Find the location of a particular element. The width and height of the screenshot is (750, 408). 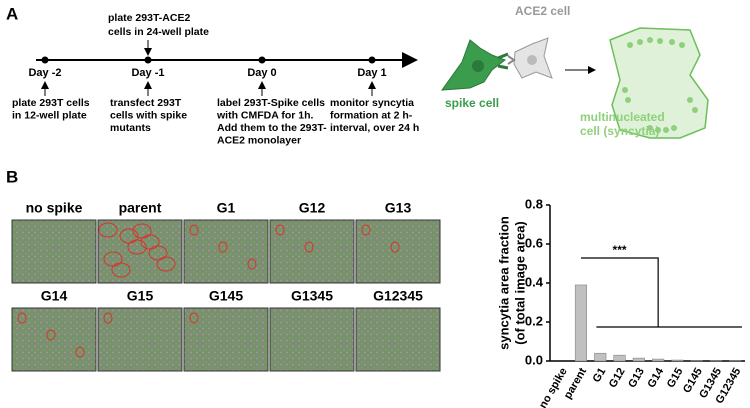

image-title: G14 is located at coordinates (54, 296).